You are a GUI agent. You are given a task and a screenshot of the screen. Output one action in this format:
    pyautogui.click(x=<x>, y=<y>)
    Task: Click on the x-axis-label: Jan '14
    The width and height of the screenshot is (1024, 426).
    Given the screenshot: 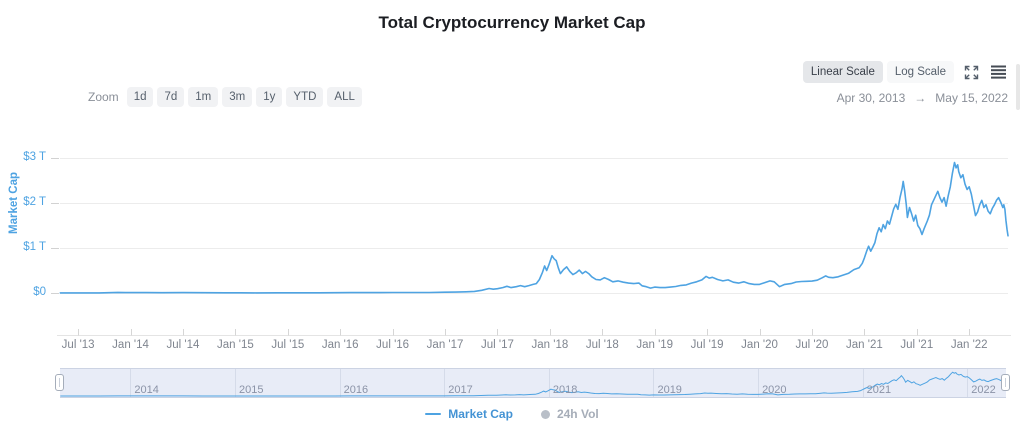 What is the action you would take?
    pyautogui.click(x=130, y=345)
    